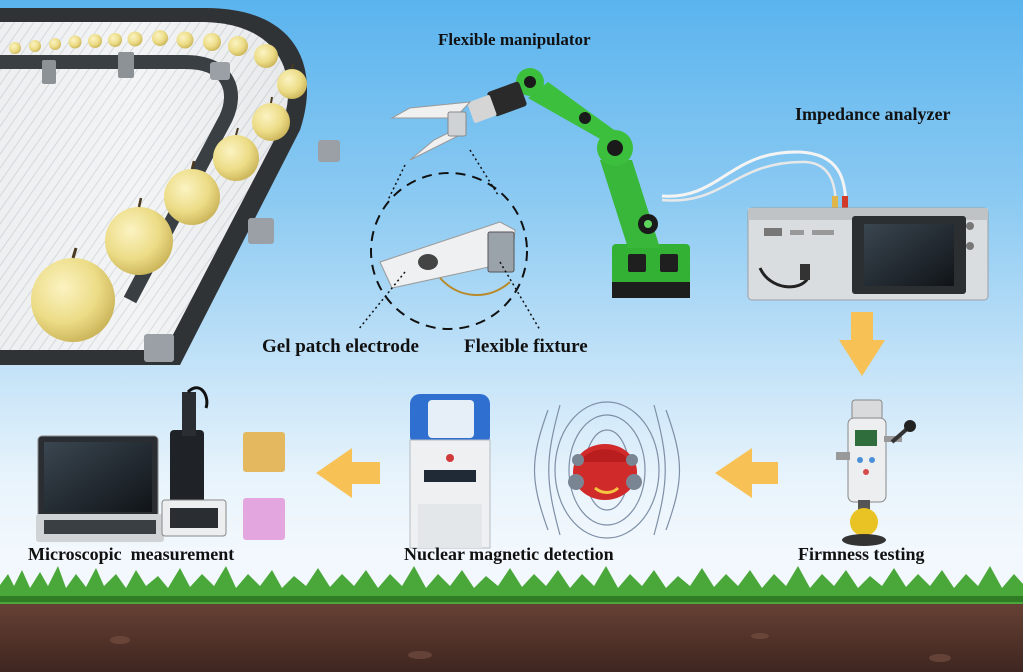 Image resolution: width=1023 pixels, height=672 pixels. Describe the element at coordinates (862, 344) in the screenshot. I see `arrow-down` at that location.